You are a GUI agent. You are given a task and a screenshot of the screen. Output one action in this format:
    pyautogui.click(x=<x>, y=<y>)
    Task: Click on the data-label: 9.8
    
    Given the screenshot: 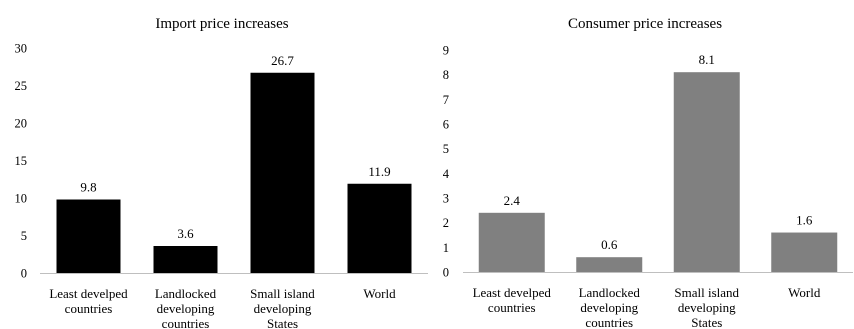 What is the action you would take?
    pyautogui.click(x=88, y=187)
    